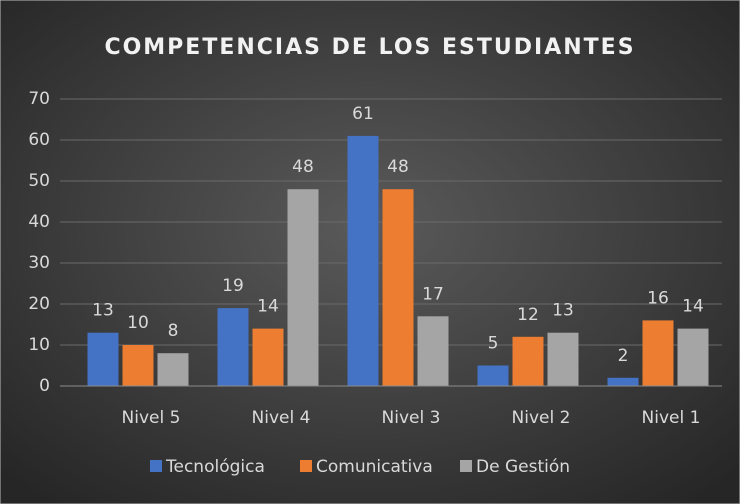 This screenshot has width=740, height=504. Describe the element at coordinates (493, 344) in the screenshot. I see `data-label: 5` at that location.